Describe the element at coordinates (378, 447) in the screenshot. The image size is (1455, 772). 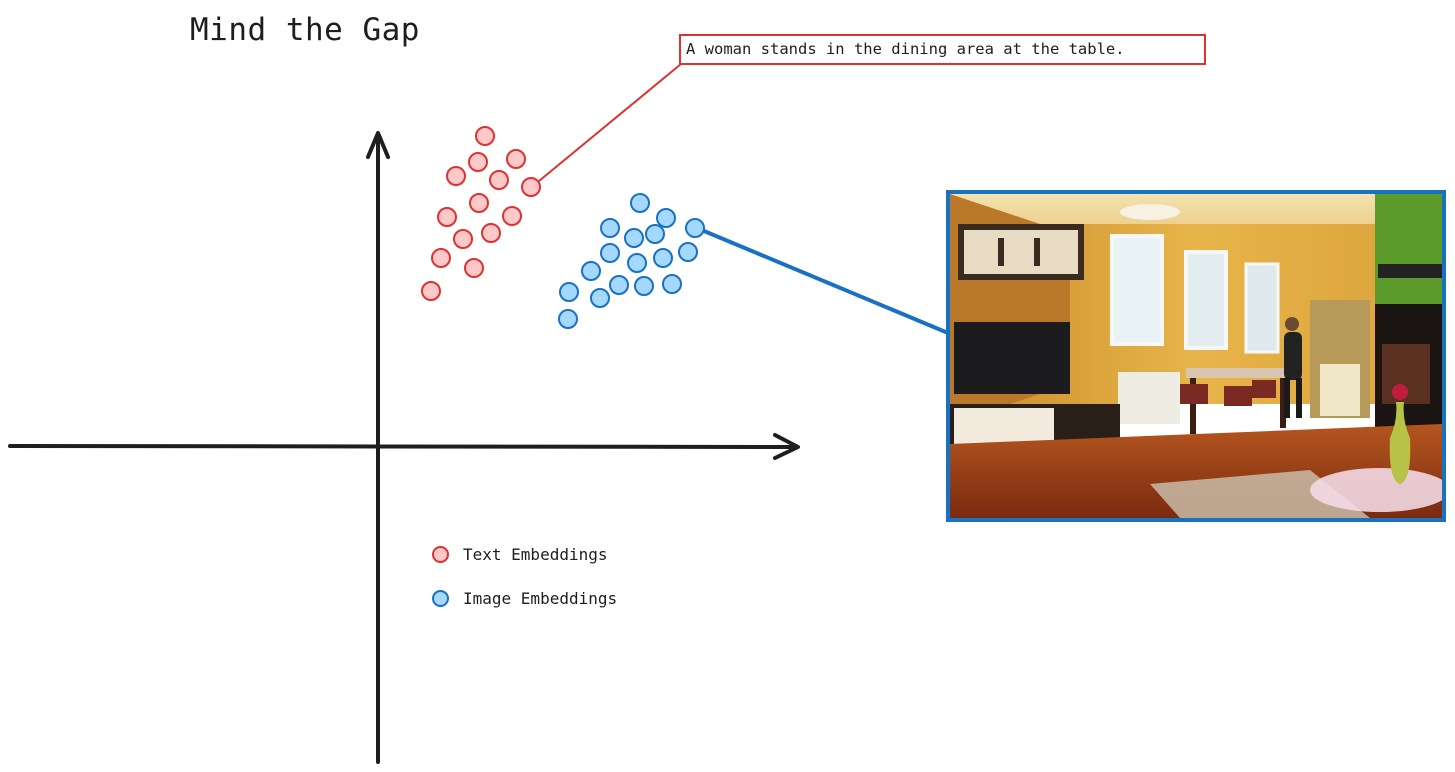
I see `y-axis` at that location.